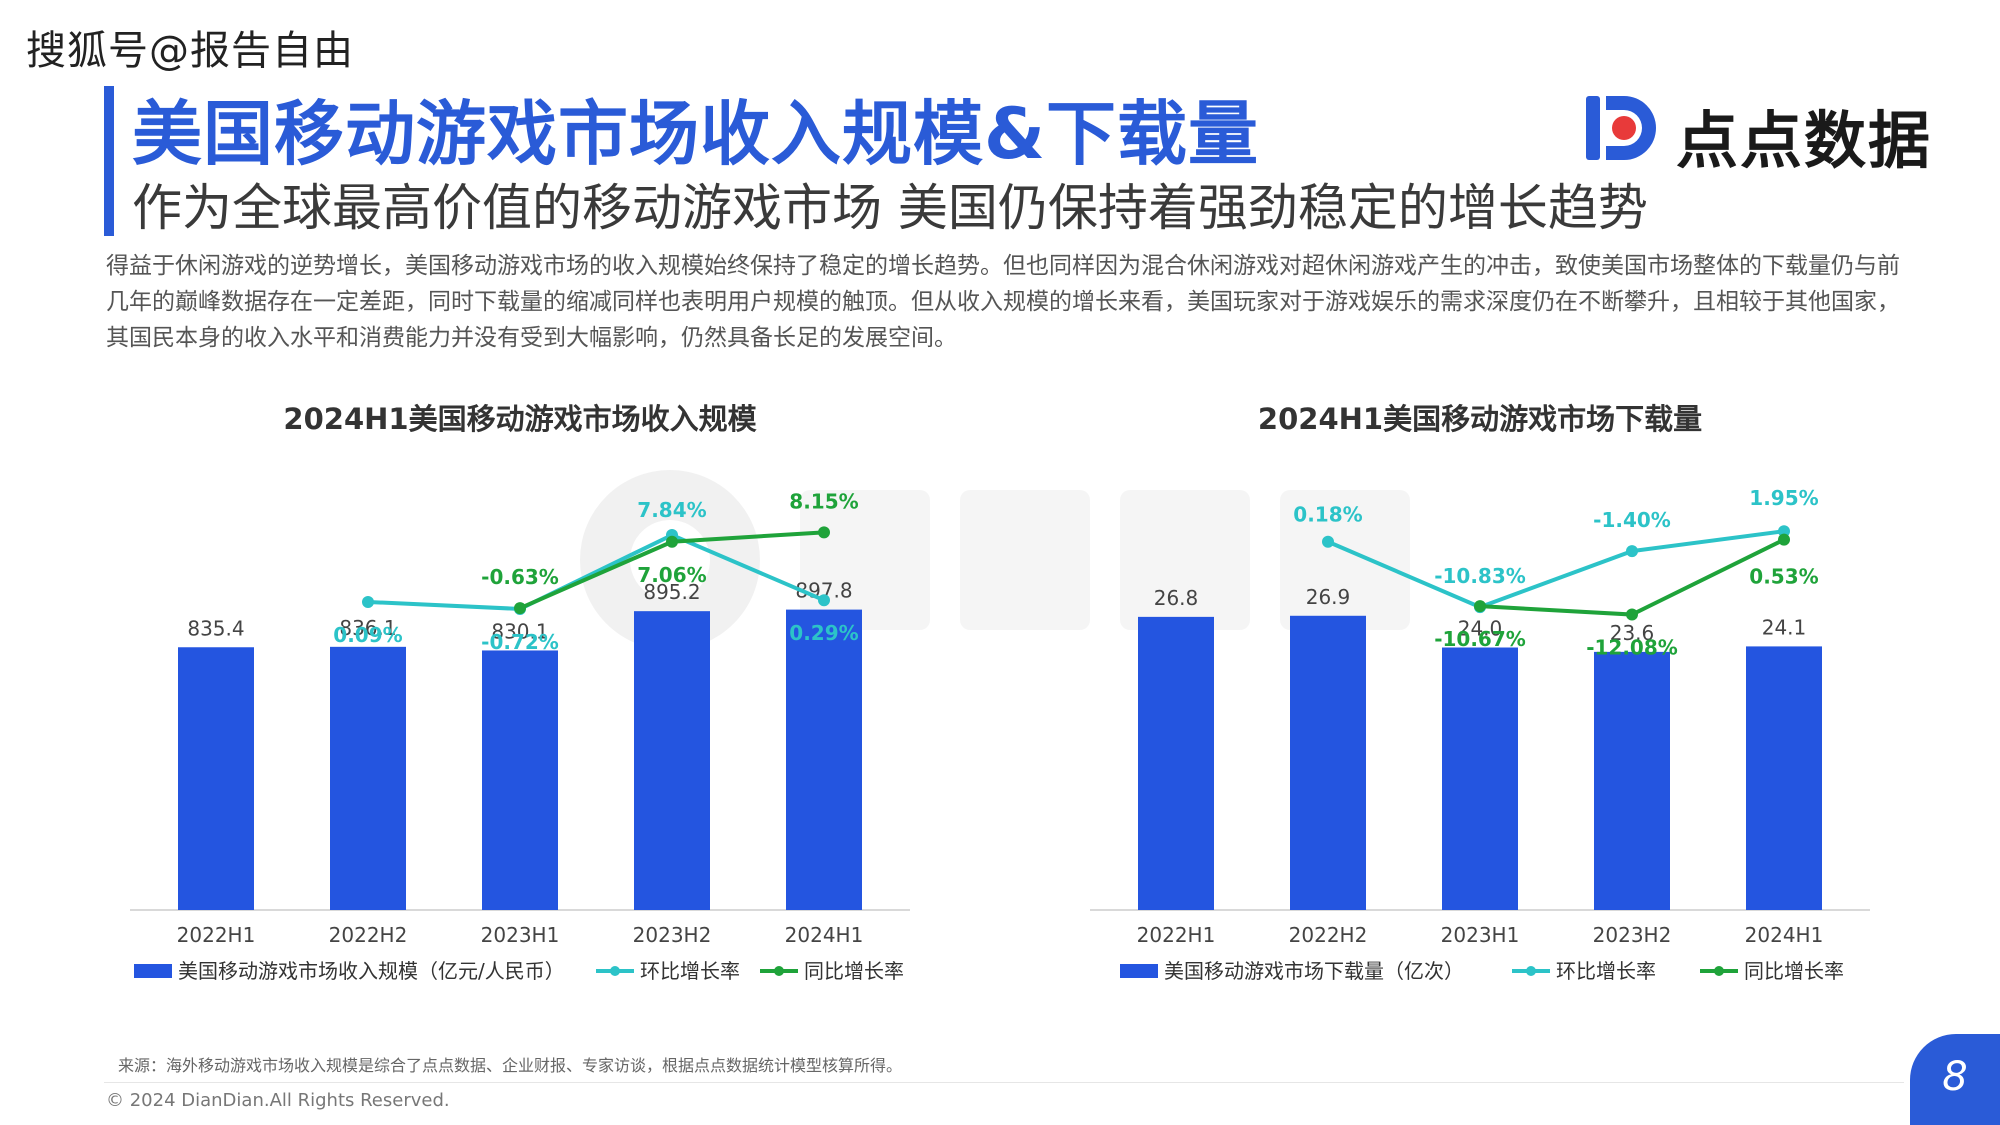 This screenshot has width=2000, height=1125. Describe the element at coordinates (671, 510) in the screenshot. I see `qoq-label: 7.84%` at that location.